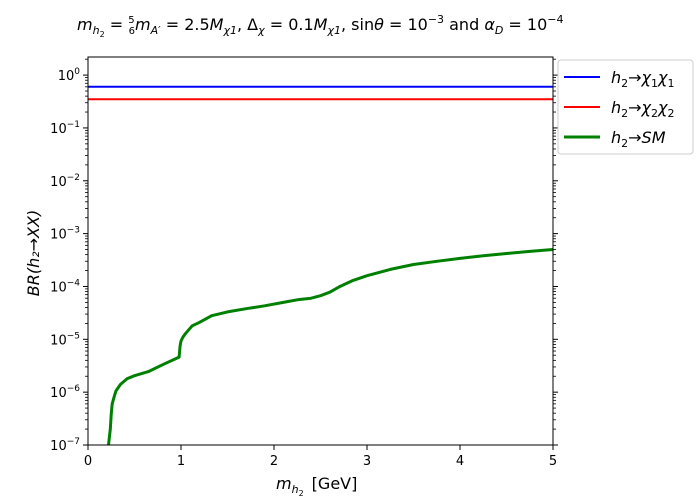 The image size is (700, 500). I want to click on x-axis: 0 1 2 3 4 5, so click(320, 457).